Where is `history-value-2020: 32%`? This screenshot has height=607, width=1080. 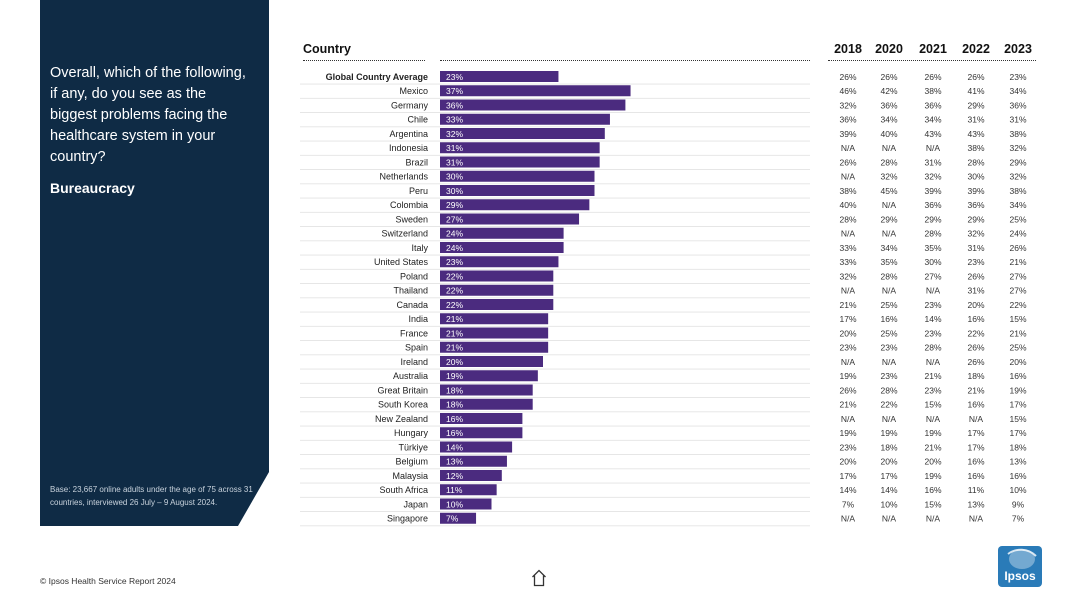
history-value-2020: 32% is located at coordinates (888, 177).